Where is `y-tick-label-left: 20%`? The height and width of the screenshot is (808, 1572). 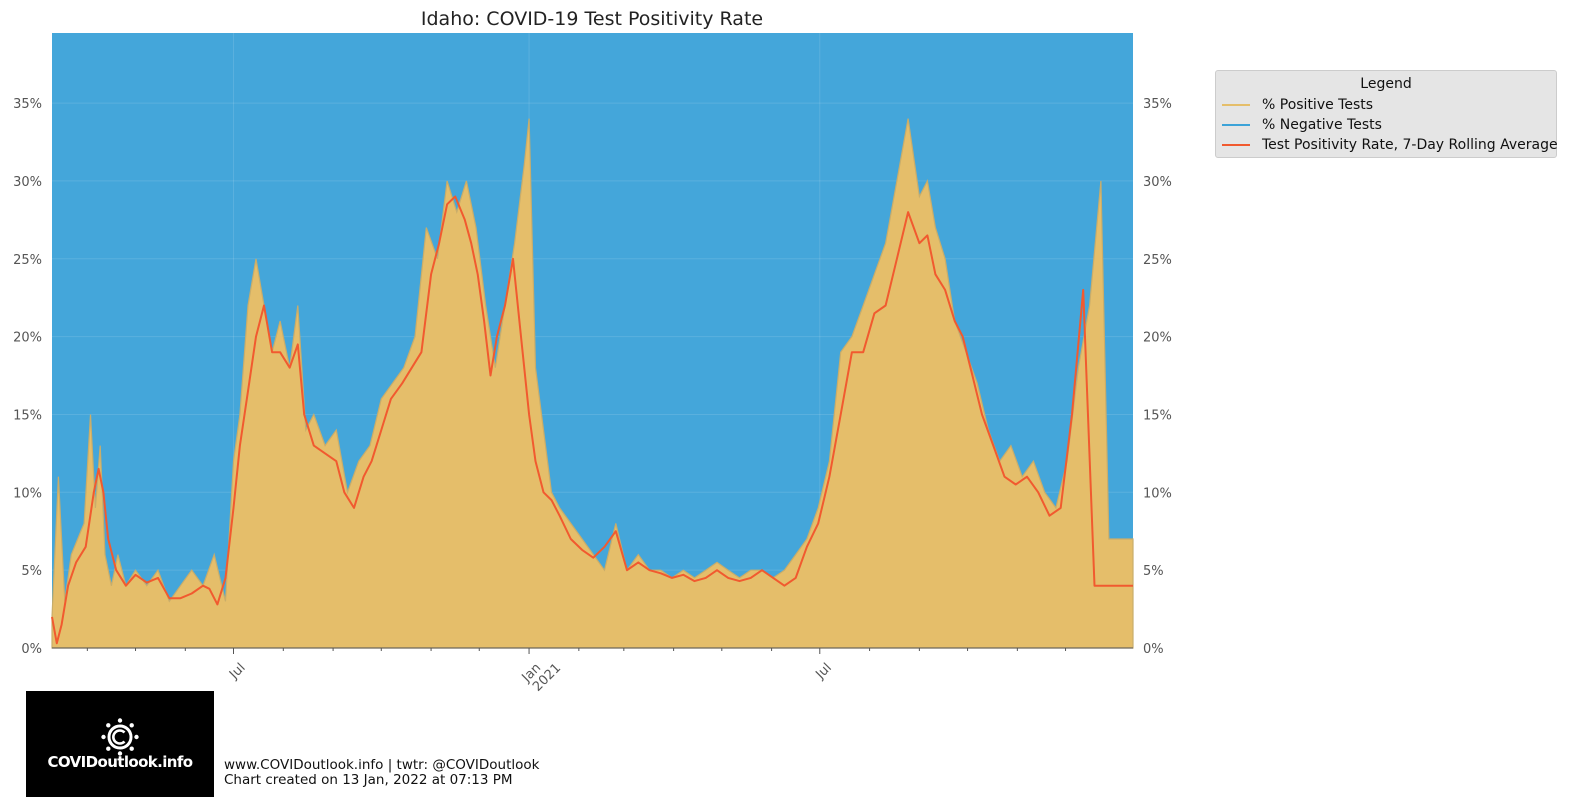 y-tick-label-left: 20% is located at coordinates (27, 338).